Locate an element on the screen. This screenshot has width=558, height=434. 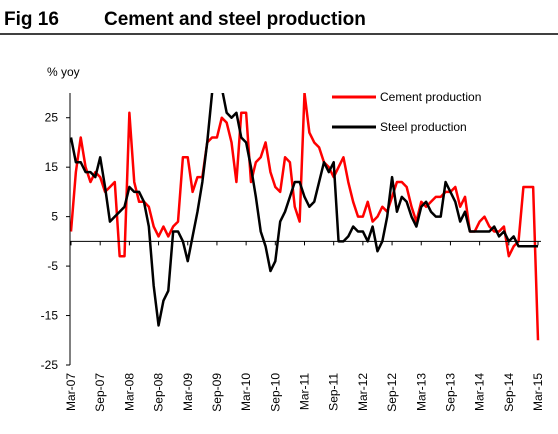
x-tick-label: Mar-07 is located at coordinates (71, 392).